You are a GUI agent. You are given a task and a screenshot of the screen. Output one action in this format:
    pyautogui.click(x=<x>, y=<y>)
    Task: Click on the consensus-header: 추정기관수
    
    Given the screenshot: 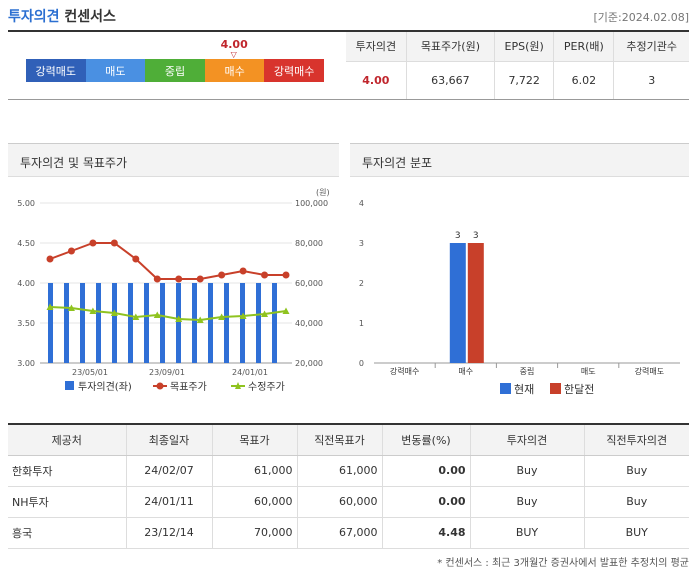 What is the action you would take?
    pyautogui.click(x=651, y=47)
    